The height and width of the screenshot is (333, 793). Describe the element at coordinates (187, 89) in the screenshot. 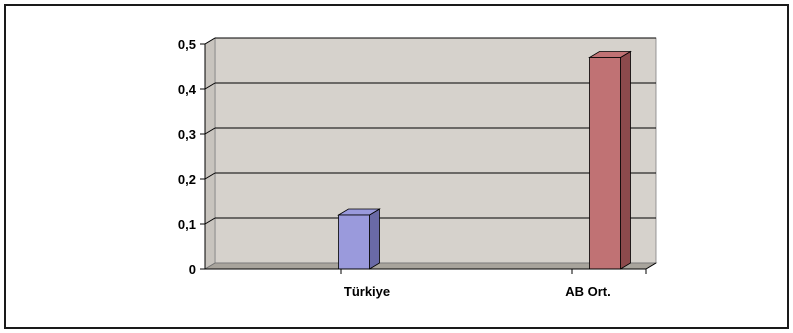

I see `y-tick-label: 0,4` at that location.